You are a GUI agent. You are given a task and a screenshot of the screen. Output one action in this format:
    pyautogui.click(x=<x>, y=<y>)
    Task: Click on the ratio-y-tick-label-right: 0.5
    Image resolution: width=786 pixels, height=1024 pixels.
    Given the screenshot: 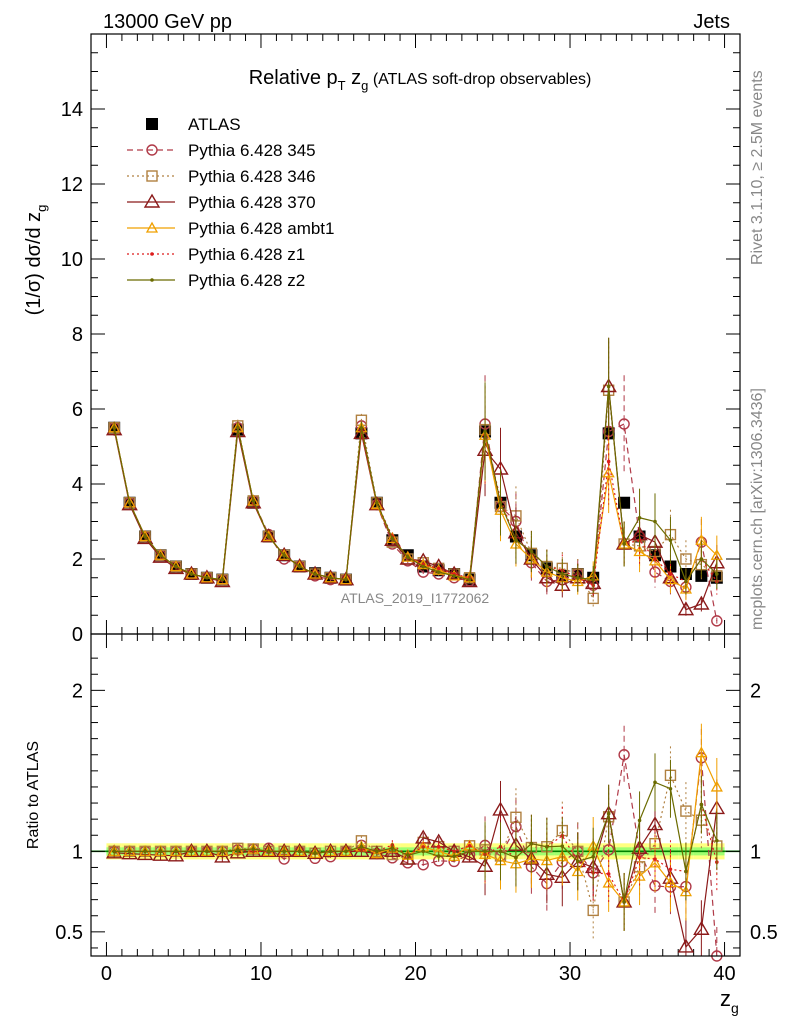 What is the action you would take?
    pyautogui.click(x=764, y=933)
    